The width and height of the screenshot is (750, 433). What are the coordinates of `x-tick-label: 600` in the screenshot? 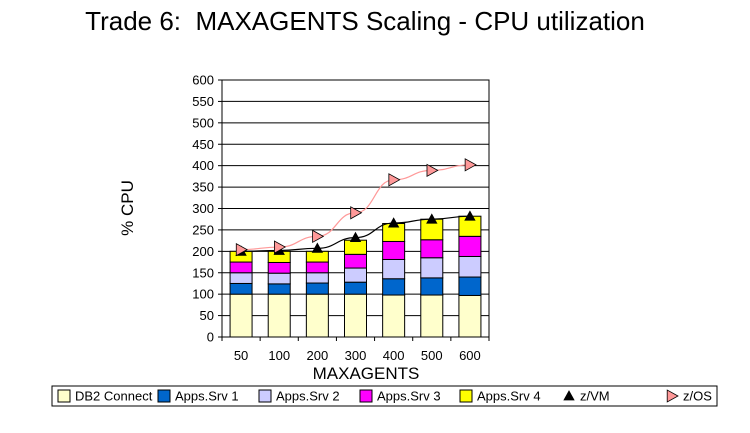 It's located at (470, 355).